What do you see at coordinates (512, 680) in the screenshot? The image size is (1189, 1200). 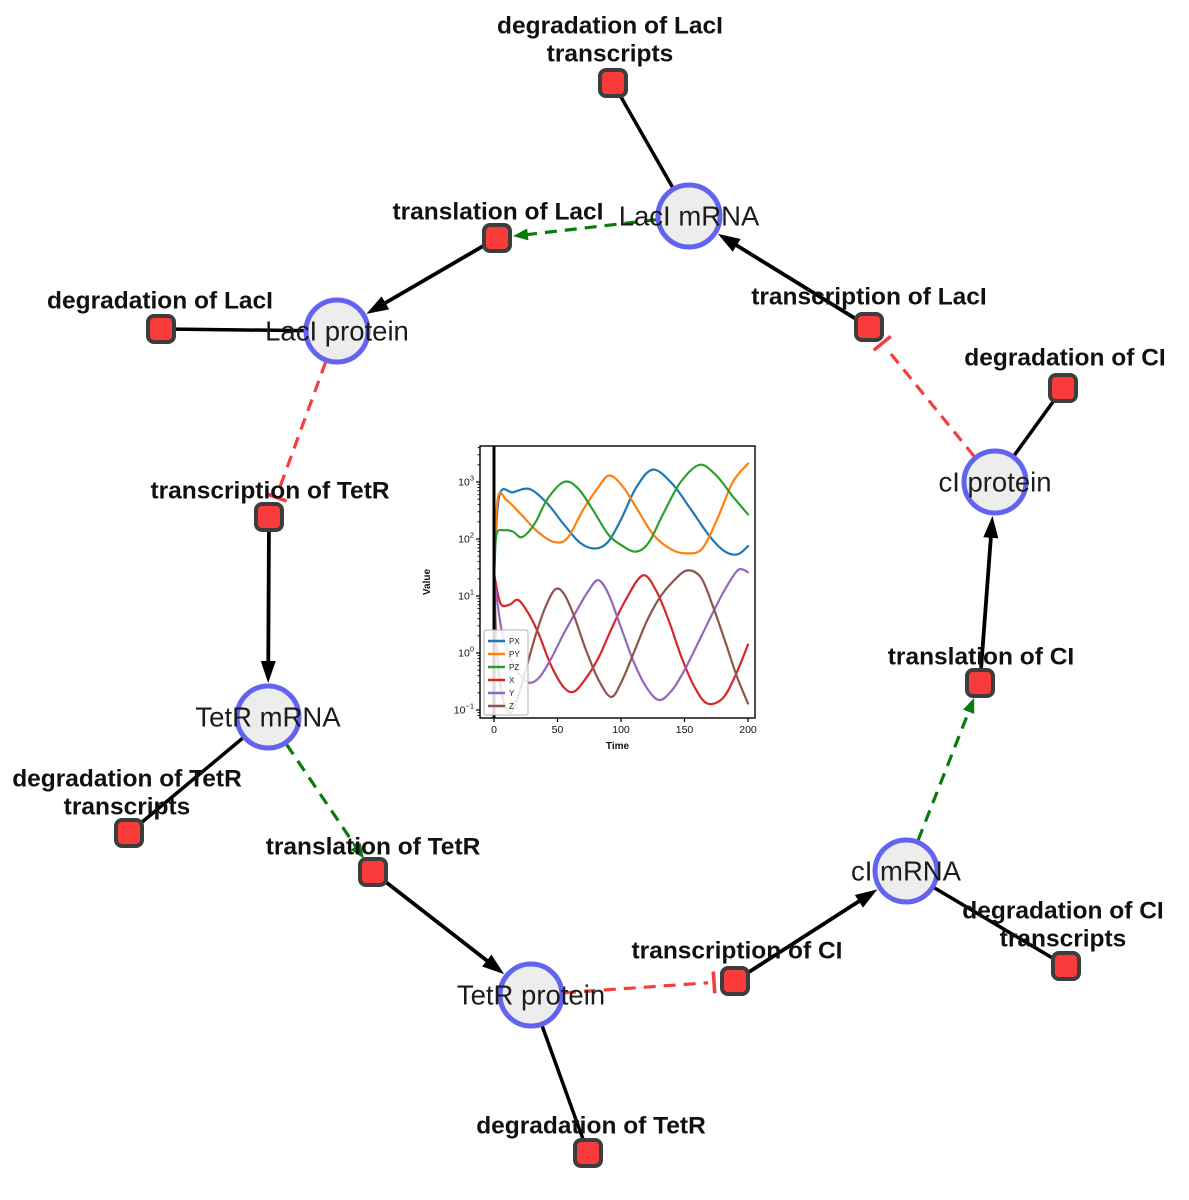 I see `legend-label-X: X` at bounding box center [512, 680].